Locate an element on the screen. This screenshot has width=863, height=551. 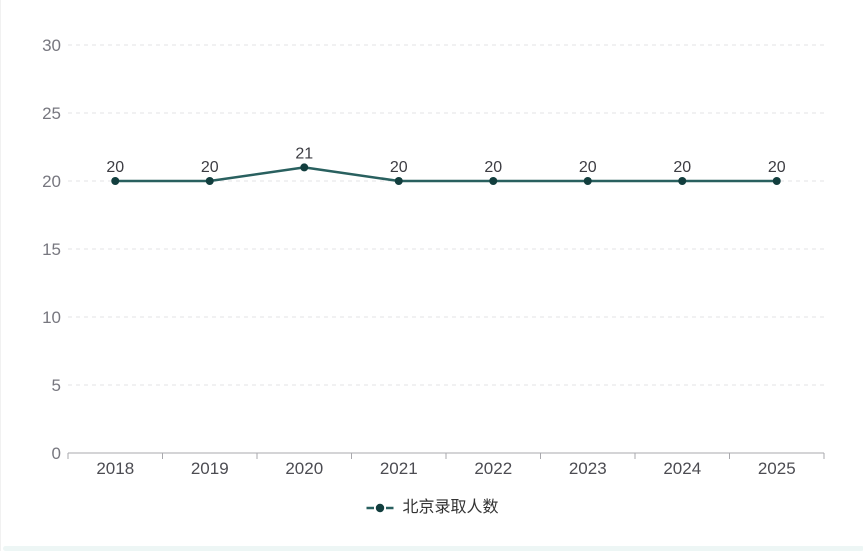
x-axis-tick-label: 2018 is located at coordinates (115, 468).